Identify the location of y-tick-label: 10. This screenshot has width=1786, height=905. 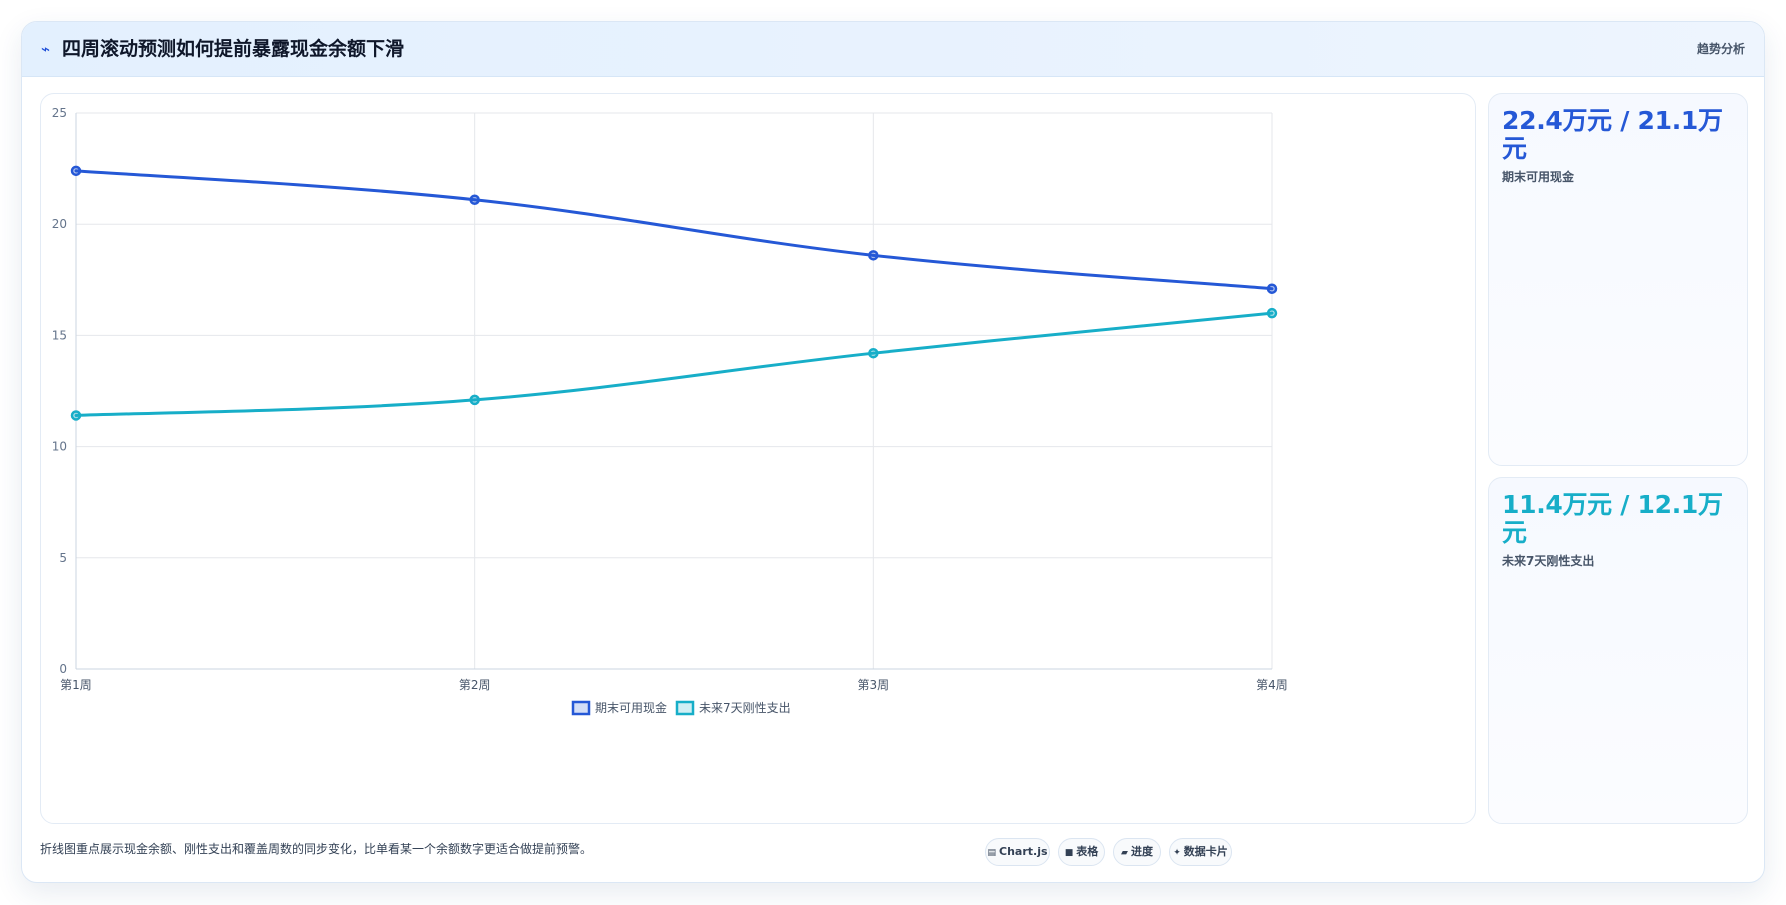
(59, 447).